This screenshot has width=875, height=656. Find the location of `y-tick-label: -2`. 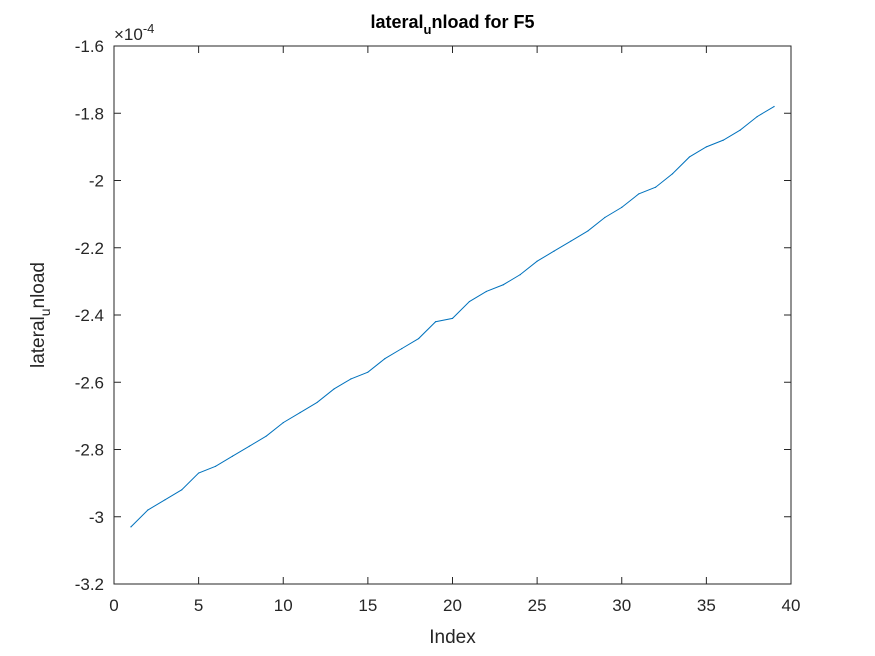

y-tick-label: -2 is located at coordinates (96, 181).